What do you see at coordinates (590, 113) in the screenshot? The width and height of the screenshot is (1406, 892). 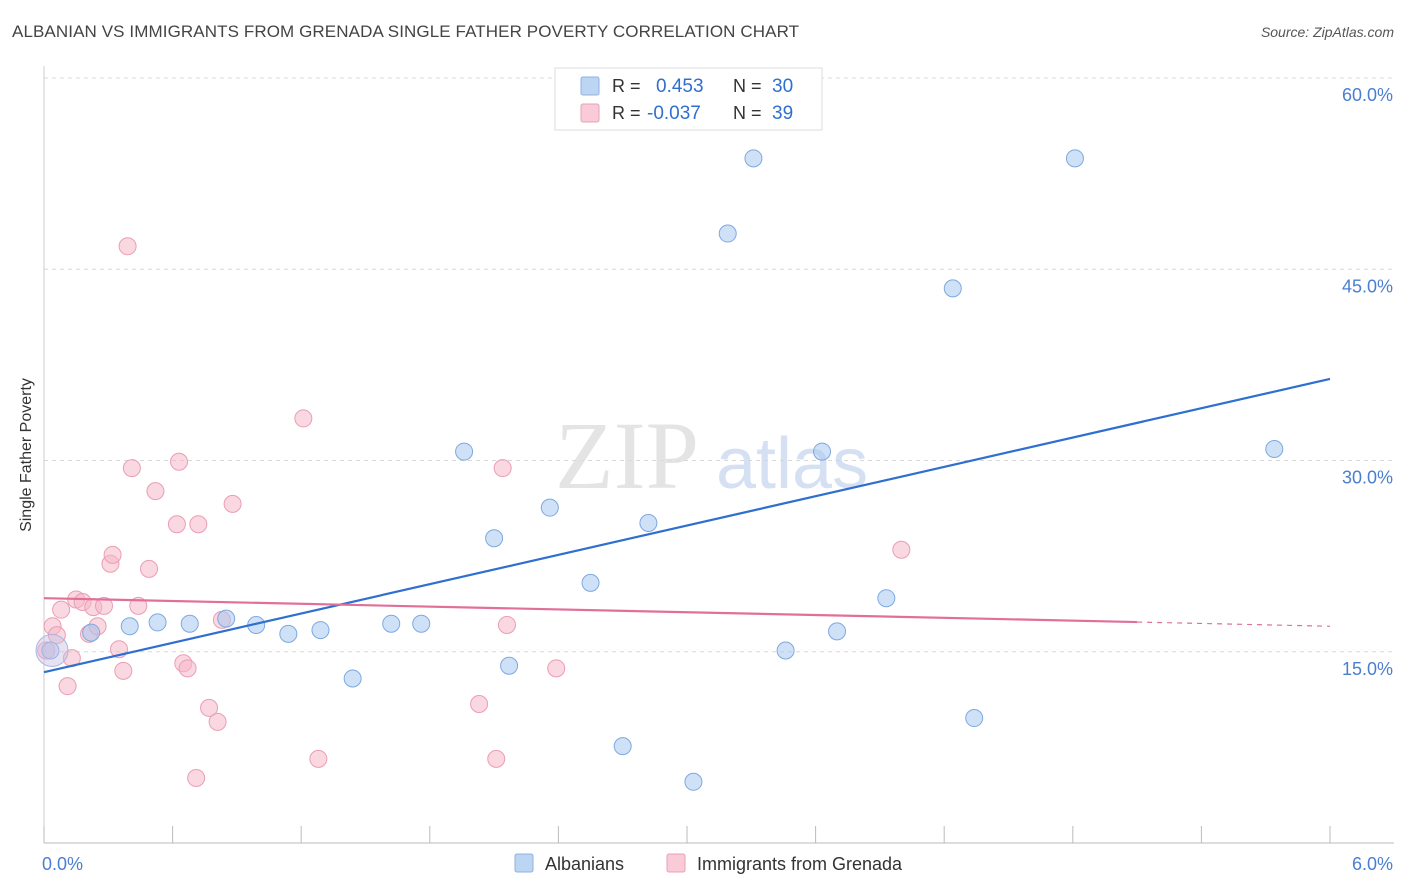 I see `legend-swatch-pink` at bounding box center [590, 113].